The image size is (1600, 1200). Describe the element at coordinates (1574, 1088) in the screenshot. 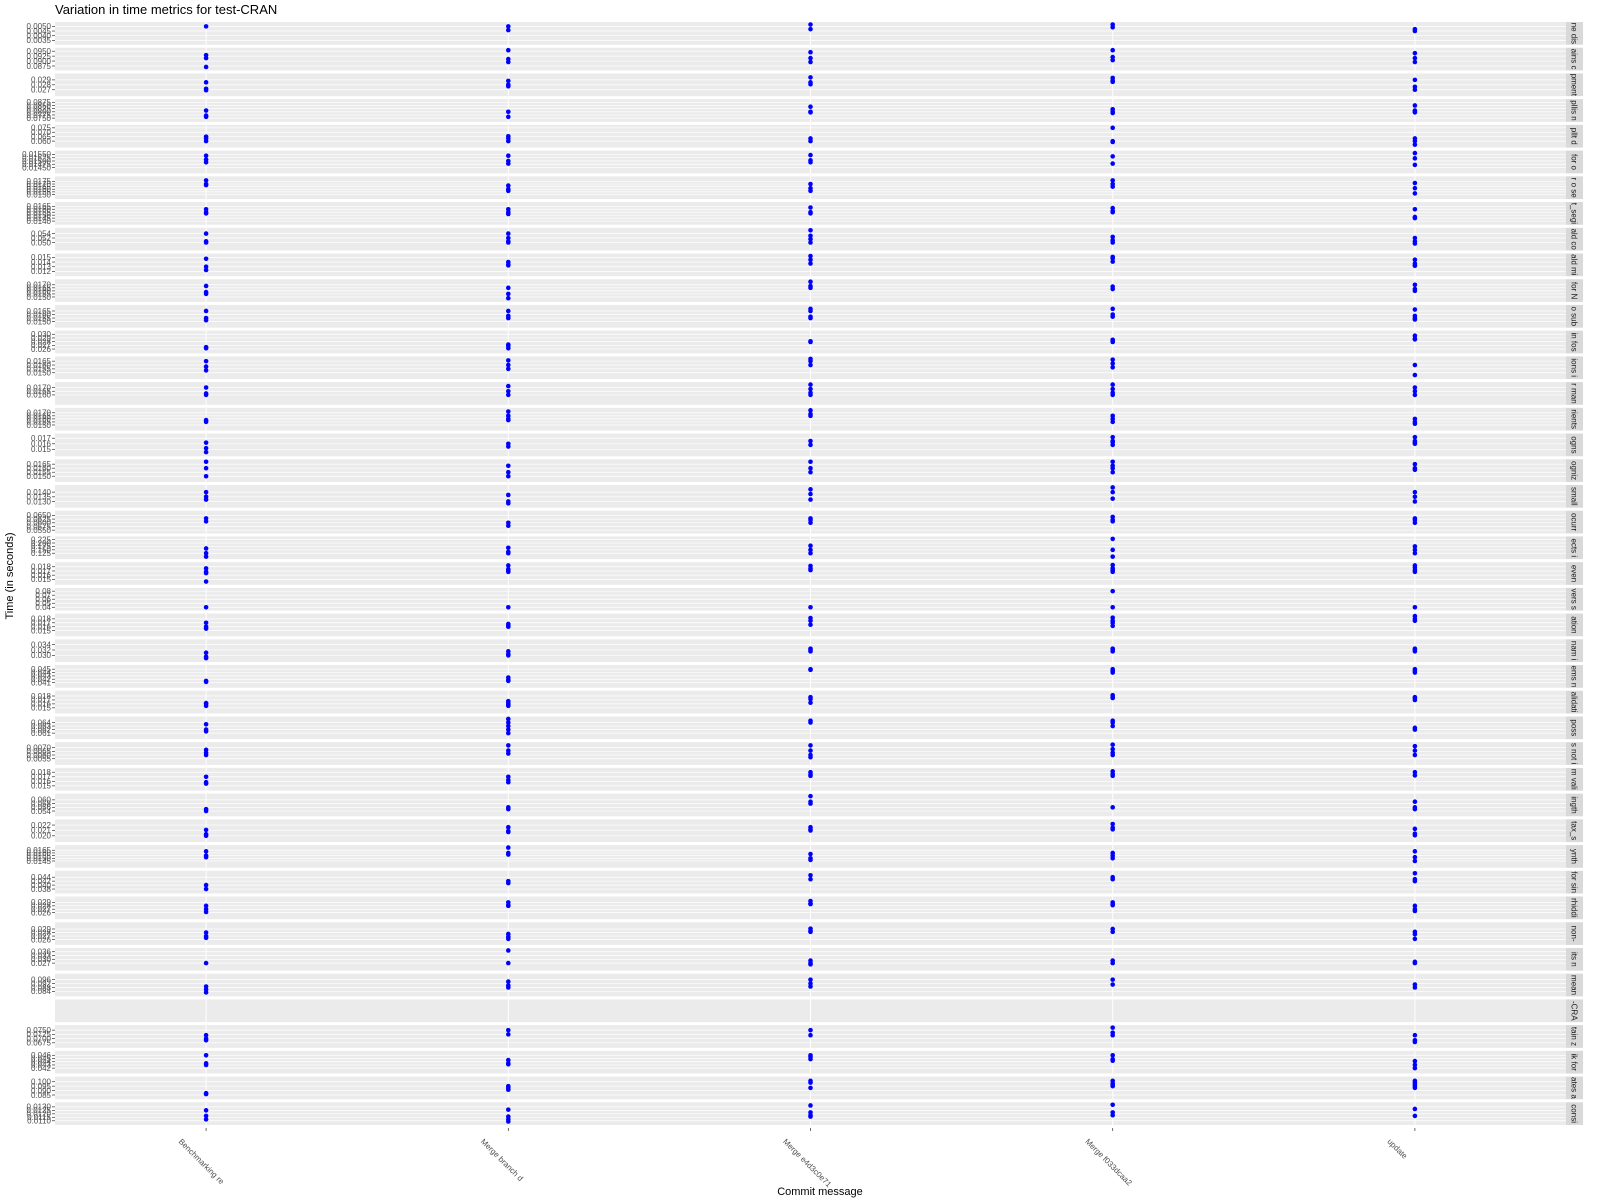

I see `facet-strip-label: ates a` at that location.